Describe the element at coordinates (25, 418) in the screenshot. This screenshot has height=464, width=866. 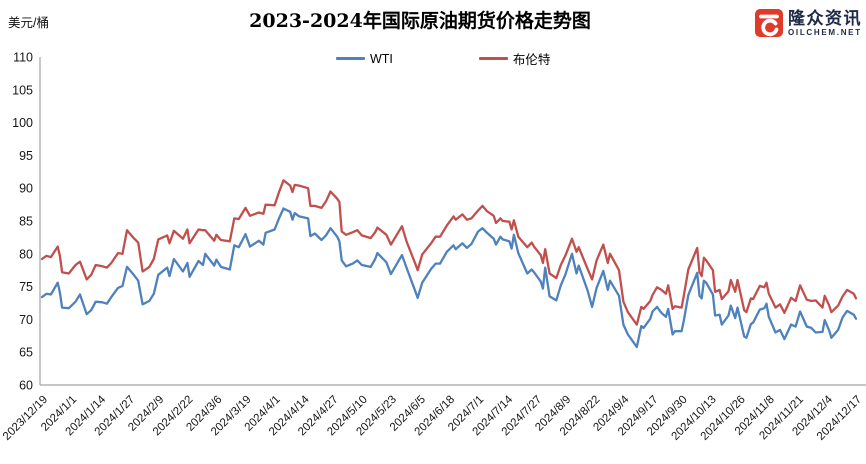
I see `x-tick-label: 2023/12/19` at that location.